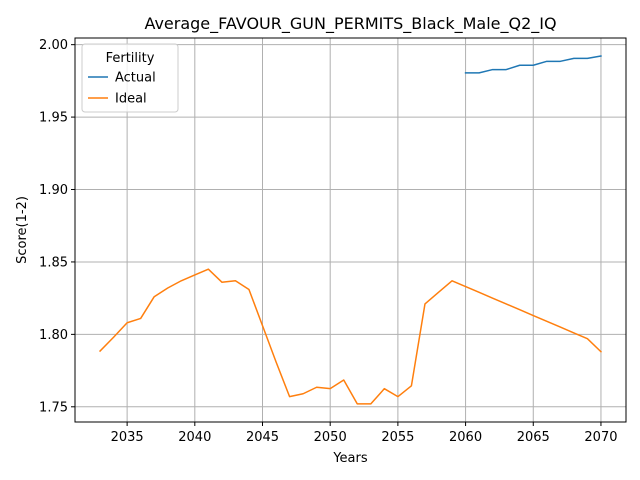 The height and width of the screenshot is (480, 640). Describe the element at coordinates (600, 437) in the screenshot. I see `x-tick-label: 2070` at that location.